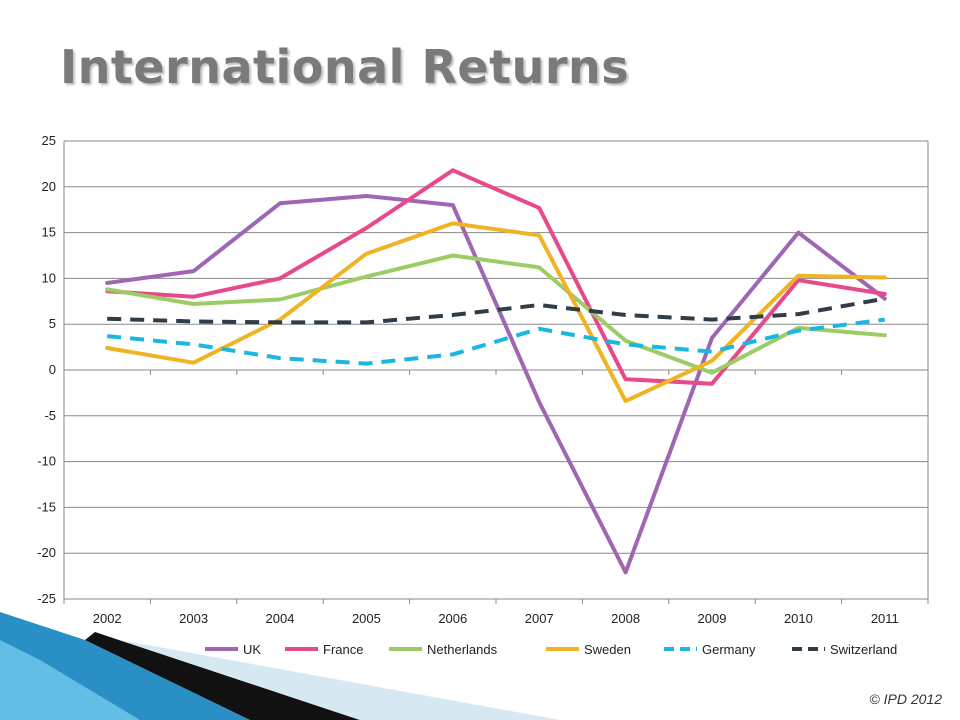 The width and height of the screenshot is (960, 720). Describe the element at coordinates (49, 232) in the screenshot. I see `y-tick-label: 15` at that location.